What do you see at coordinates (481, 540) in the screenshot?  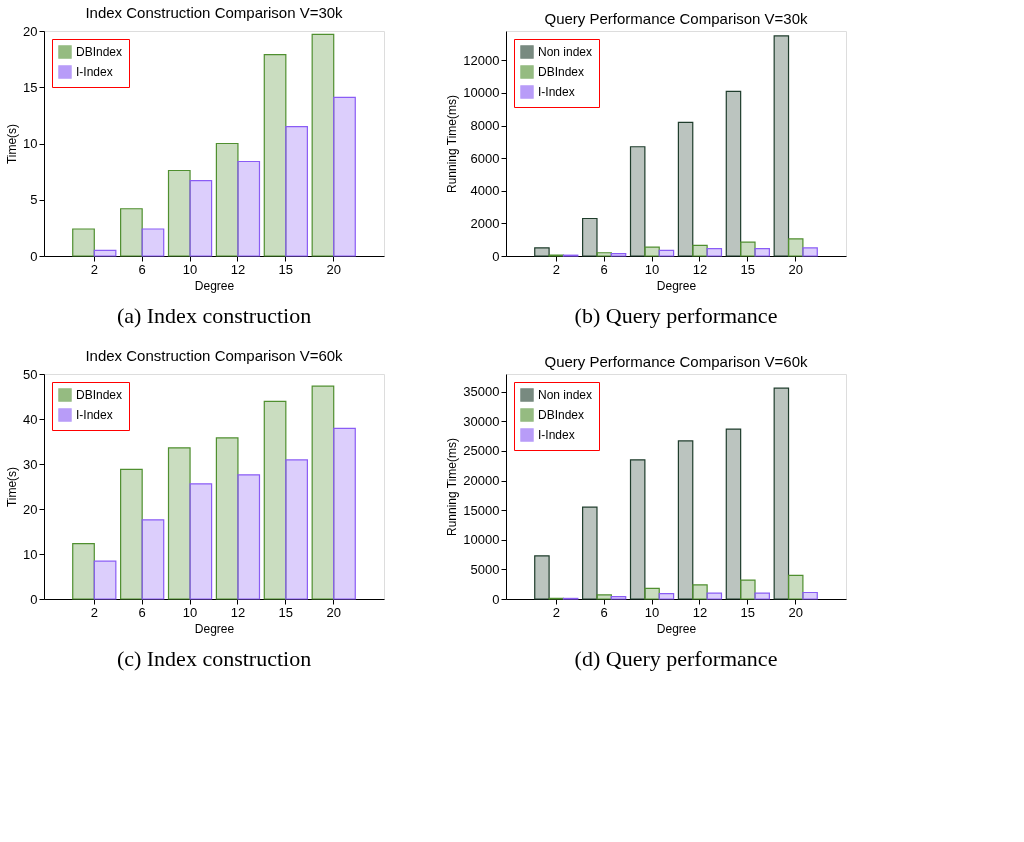 I see `y-tick-label: 10000` at bounding box center [481, 540].